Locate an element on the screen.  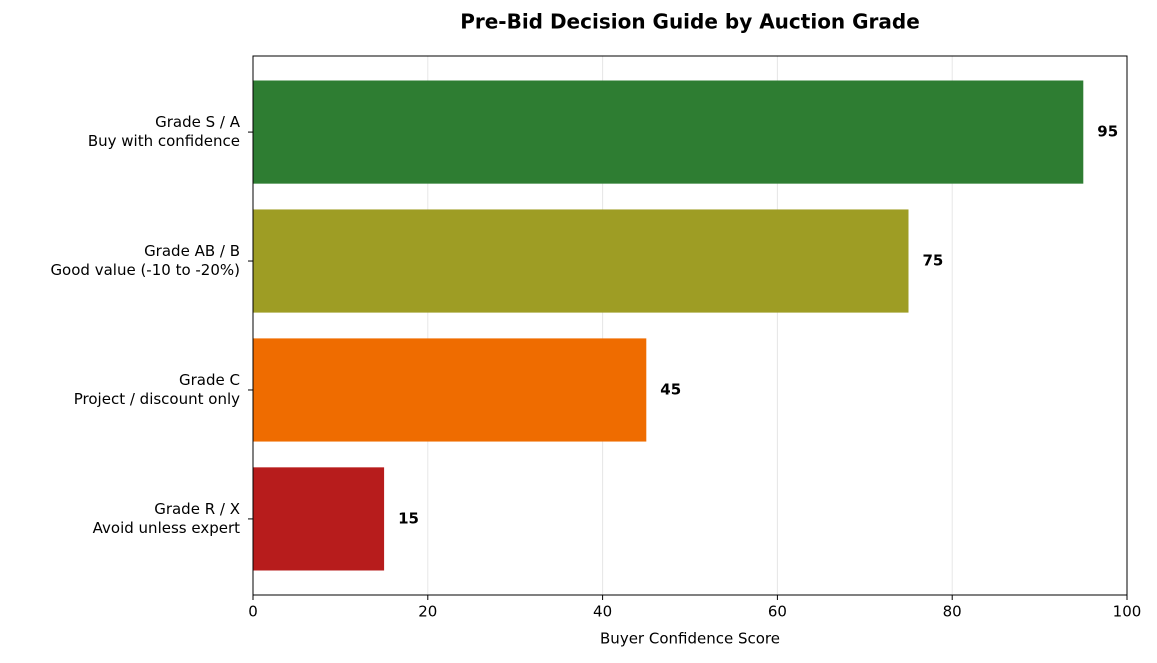
x-tick-label: 40 is located at coordinates (602, 612).